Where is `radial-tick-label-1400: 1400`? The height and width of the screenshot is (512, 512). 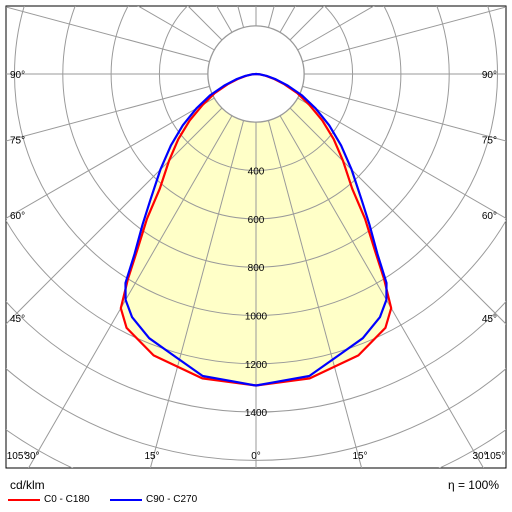
radial-tick-label-1400: 1400 is located at coordinates (256, 413).